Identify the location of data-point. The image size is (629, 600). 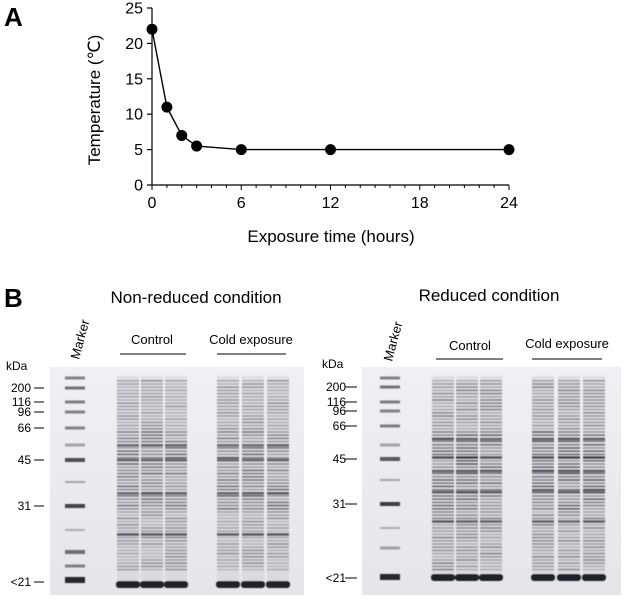
(241, 150).